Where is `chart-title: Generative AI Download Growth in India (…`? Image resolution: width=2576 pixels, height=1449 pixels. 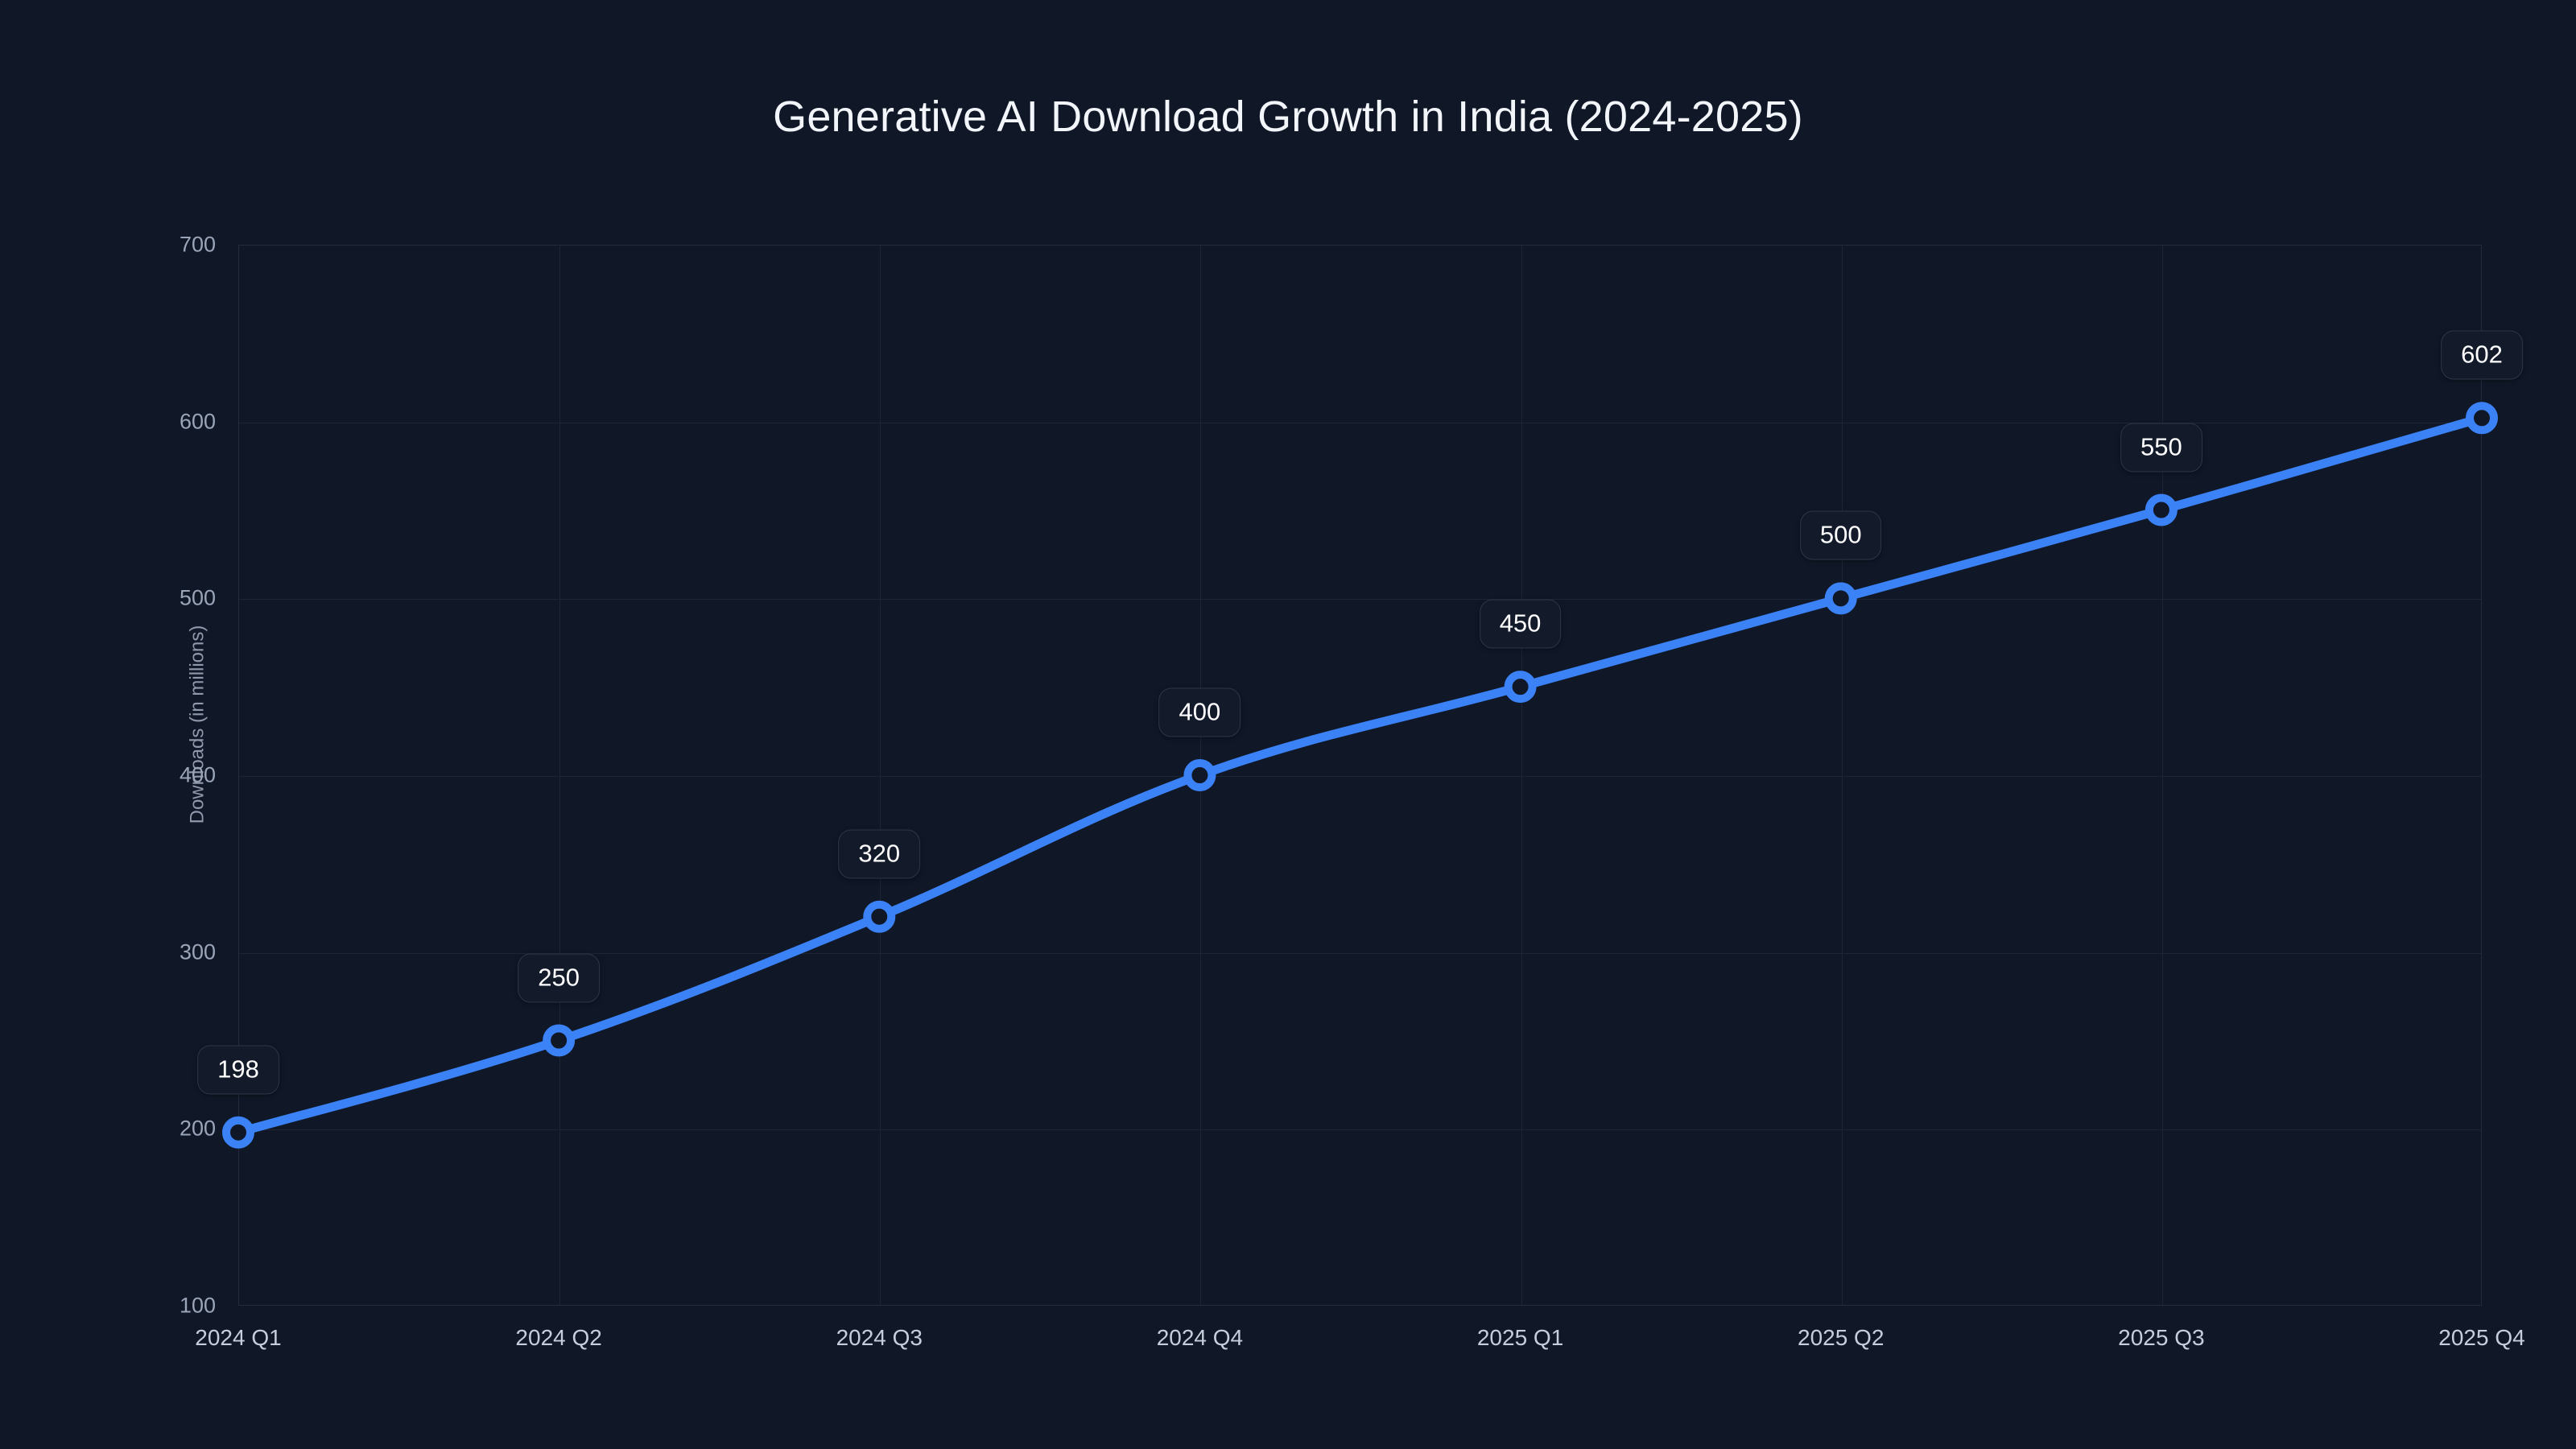 chart-title: Generative AI Download Growth in India (… is located at coordinates (1288, 117).